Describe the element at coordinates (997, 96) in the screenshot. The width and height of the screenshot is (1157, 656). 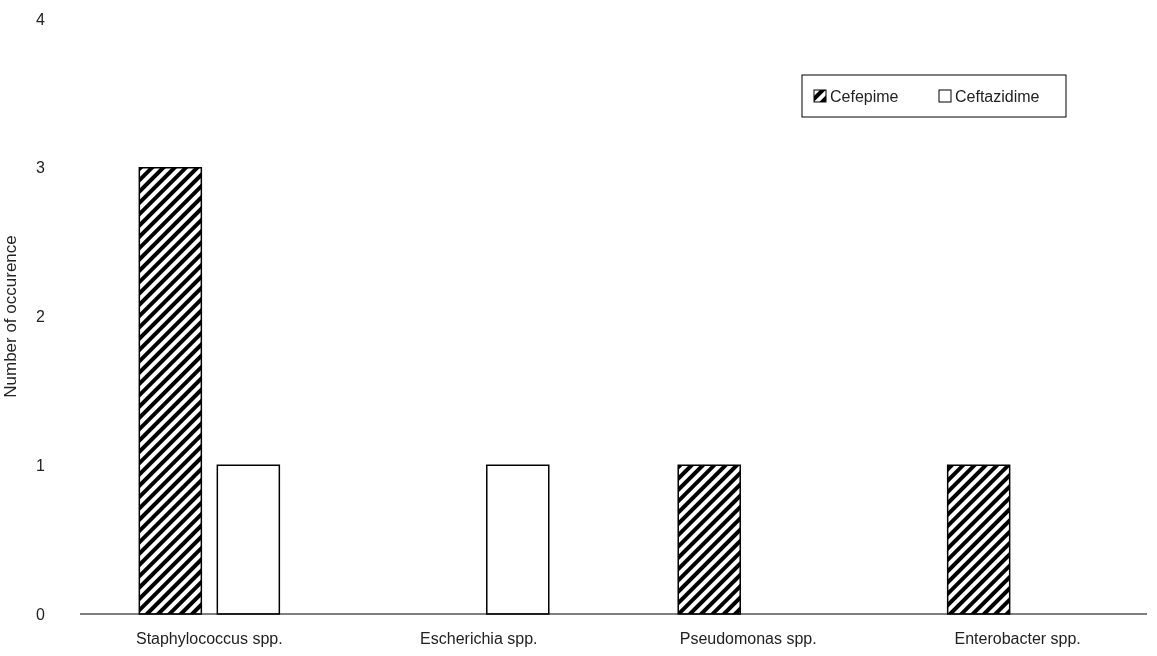
I see `legend-label: Ceftazidime` at that location.